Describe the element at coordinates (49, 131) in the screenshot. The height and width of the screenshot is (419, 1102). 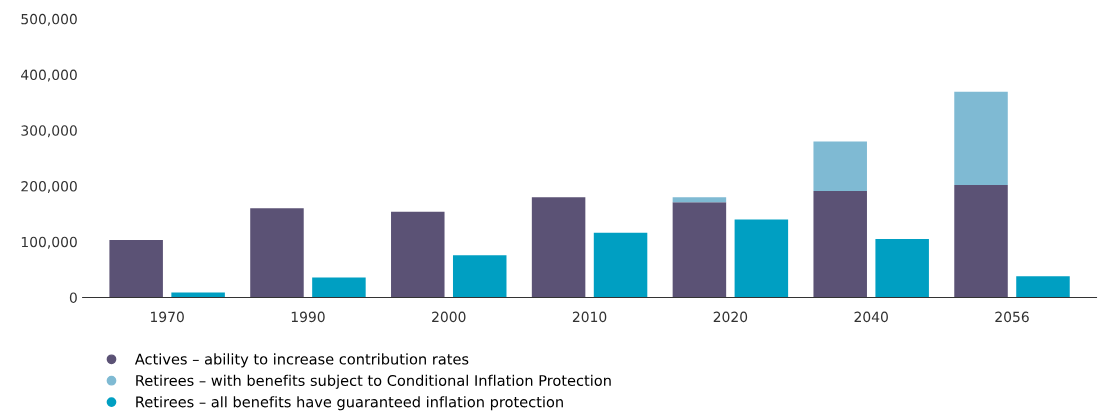
I see `y-tick-label: 300,000` at that location.